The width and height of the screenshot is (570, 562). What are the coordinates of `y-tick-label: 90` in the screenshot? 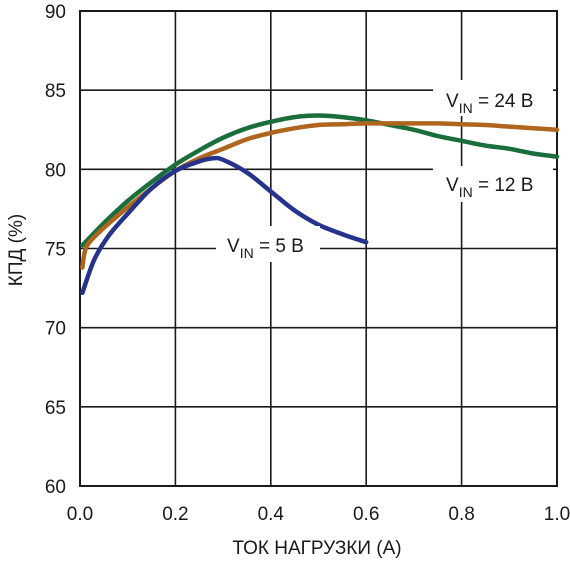 It's located at (55, 12).